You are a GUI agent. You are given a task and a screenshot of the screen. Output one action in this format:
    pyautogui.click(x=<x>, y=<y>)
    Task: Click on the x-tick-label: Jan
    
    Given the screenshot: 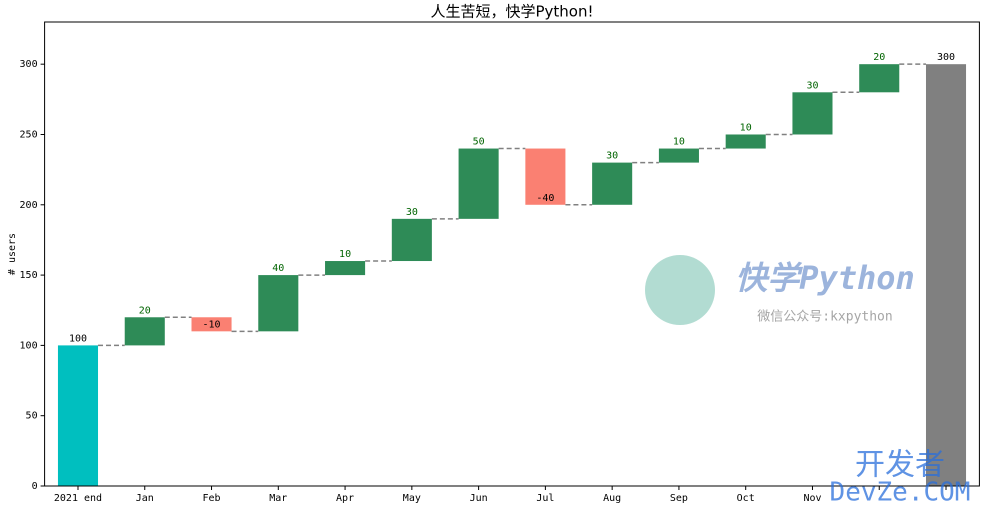 What is the action you would take?
    pyautogui.click(x=145, y=498)
    